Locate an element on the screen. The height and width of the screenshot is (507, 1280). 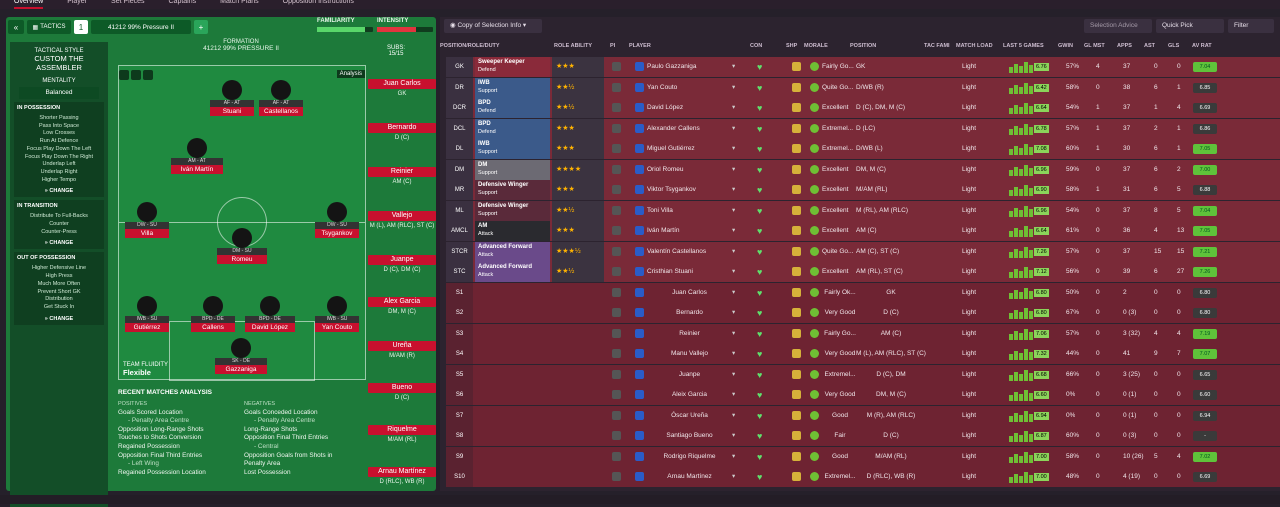
position-label: S1 is located at coordinates (459, 292).